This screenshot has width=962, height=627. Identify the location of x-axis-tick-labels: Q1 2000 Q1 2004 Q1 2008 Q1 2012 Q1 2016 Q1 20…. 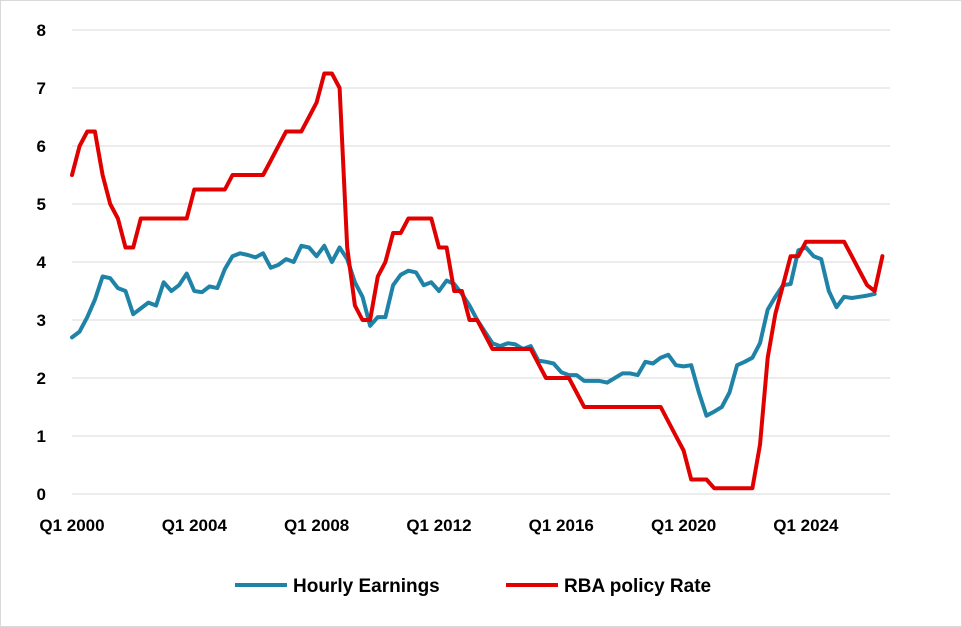
(439, 525).